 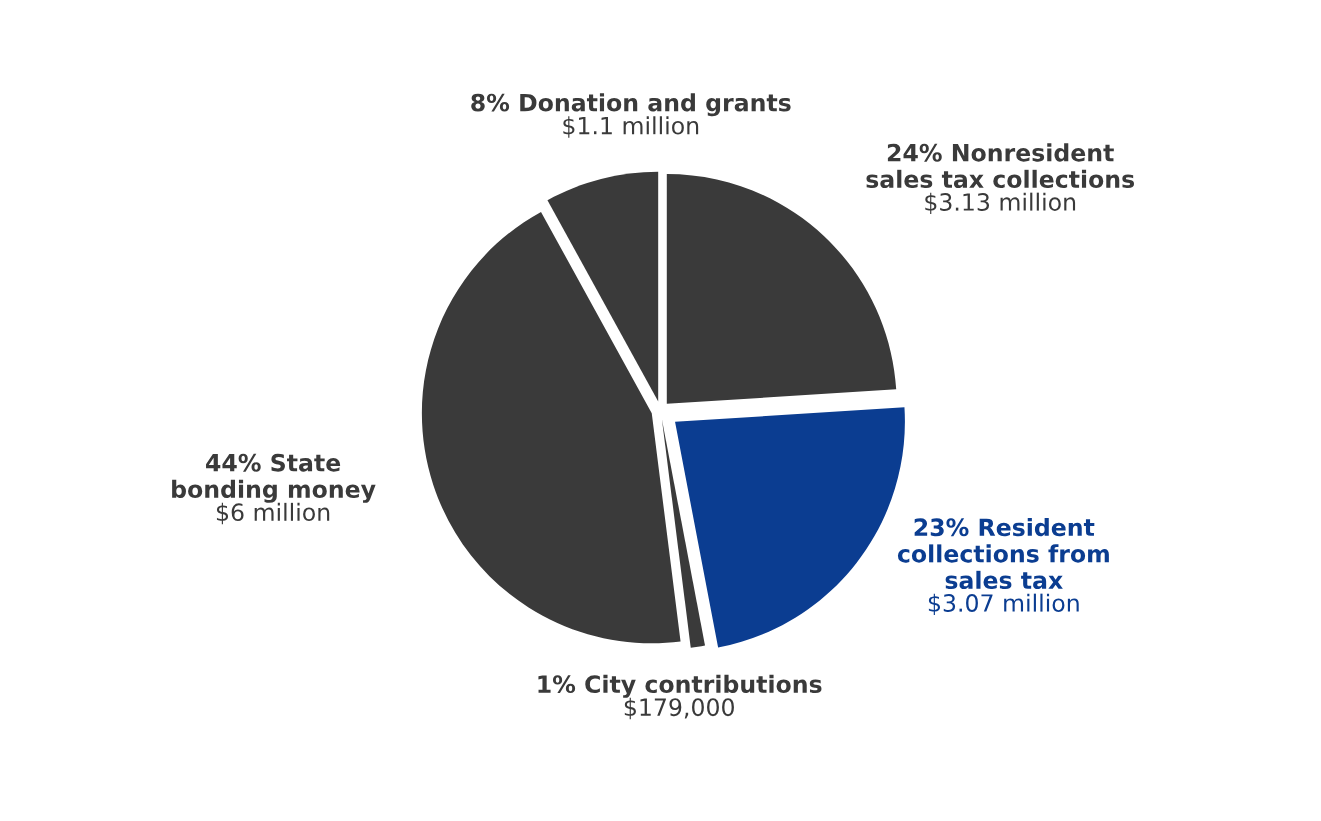 What do you see at coordinates (679, 708) in the screenshot?
I see `text: $179,000` at bounding box center [679, 708].